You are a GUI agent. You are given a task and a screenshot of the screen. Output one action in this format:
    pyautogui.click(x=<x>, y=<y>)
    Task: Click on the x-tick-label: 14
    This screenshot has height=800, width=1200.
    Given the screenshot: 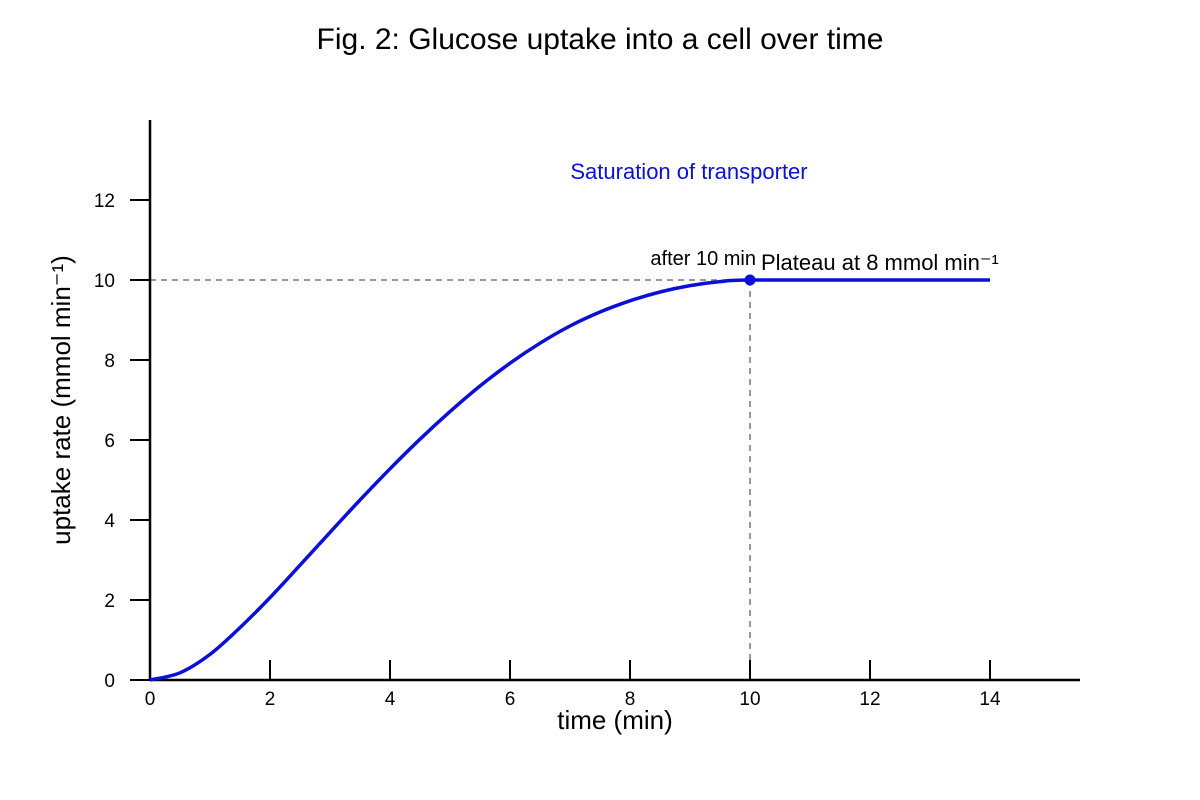 What is the action you would take?
    pyautogui.click(x=990, y=699)
    